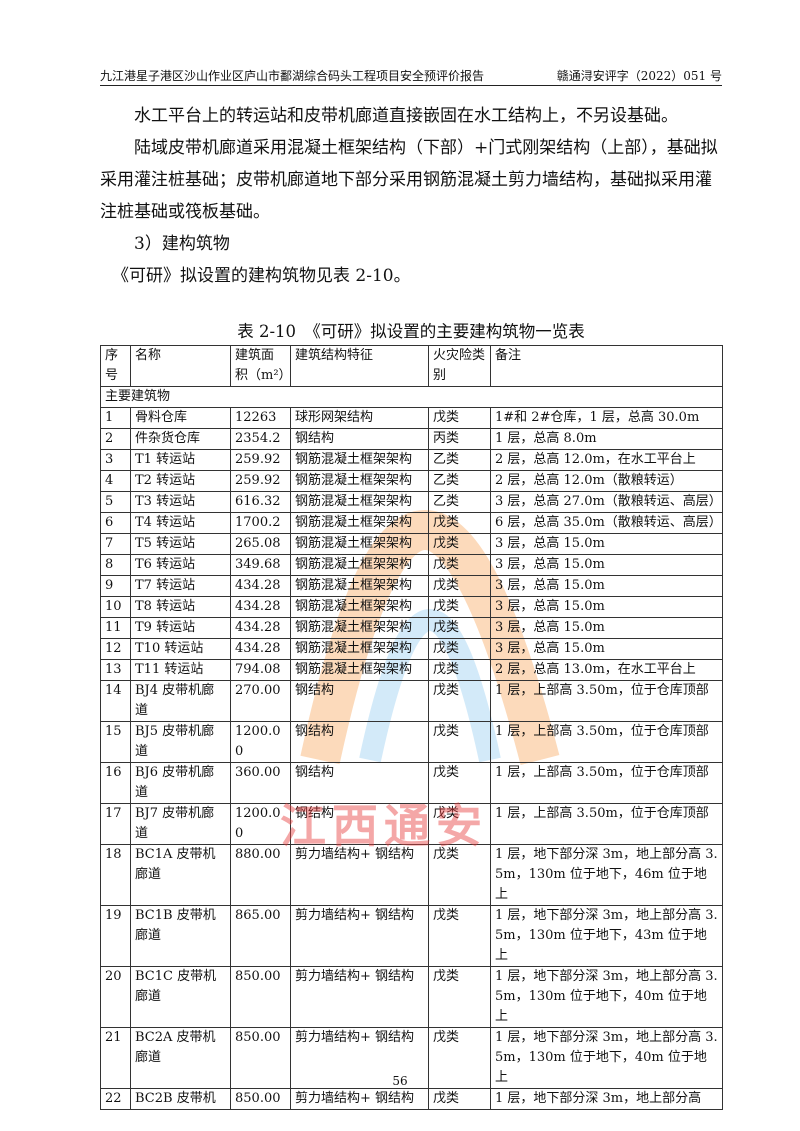 Image resolution: width=800 pixels, height=1131 pixels. Describe the element at coordinates (180, 824) in the screenshot. I see `building-name: BJ7 皮带机廊道` at that location.